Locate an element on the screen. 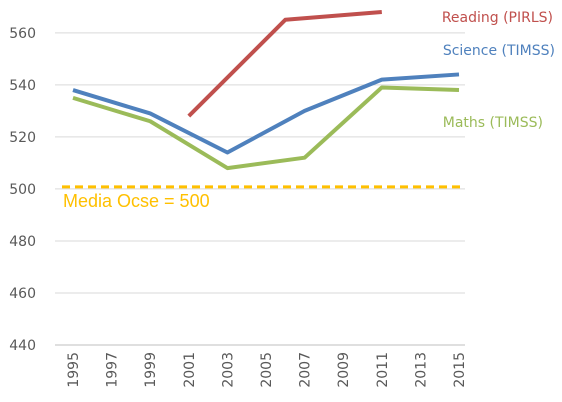 Image resolution: width=562 pixels, height=402 pixels. y-tick-label-540: 540 is located at coordinates (22, 86).